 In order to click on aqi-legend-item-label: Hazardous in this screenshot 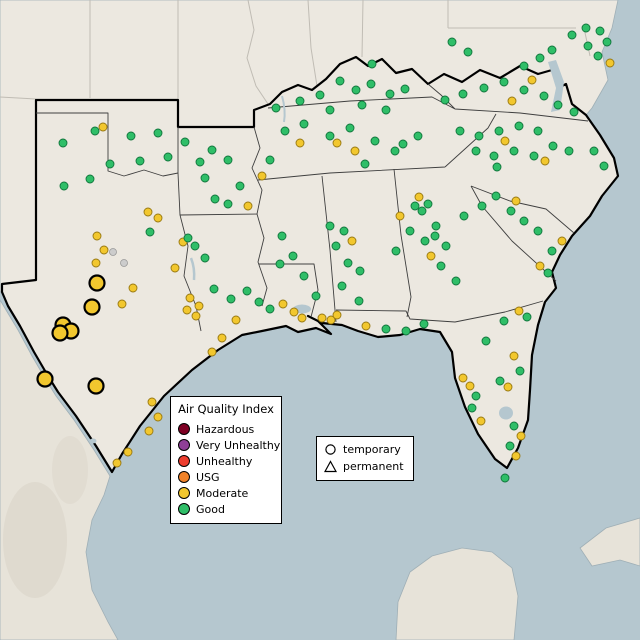, I will do `click(225, 429)`.